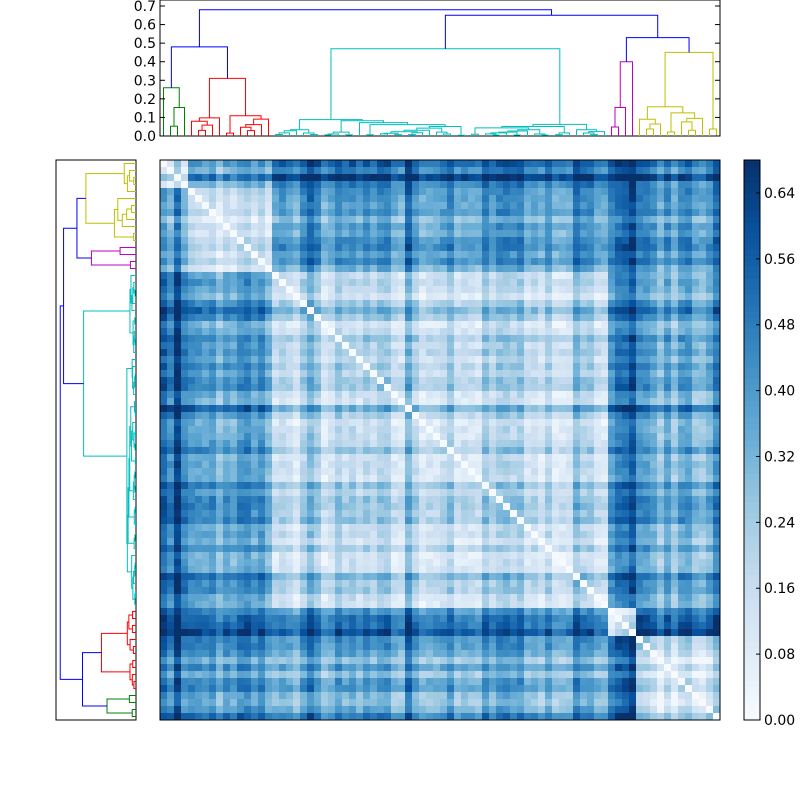  What do you see at coordinates (440, 68) in the screenshot?
I see `top-dendrogram` at bounding box center [440, 68].